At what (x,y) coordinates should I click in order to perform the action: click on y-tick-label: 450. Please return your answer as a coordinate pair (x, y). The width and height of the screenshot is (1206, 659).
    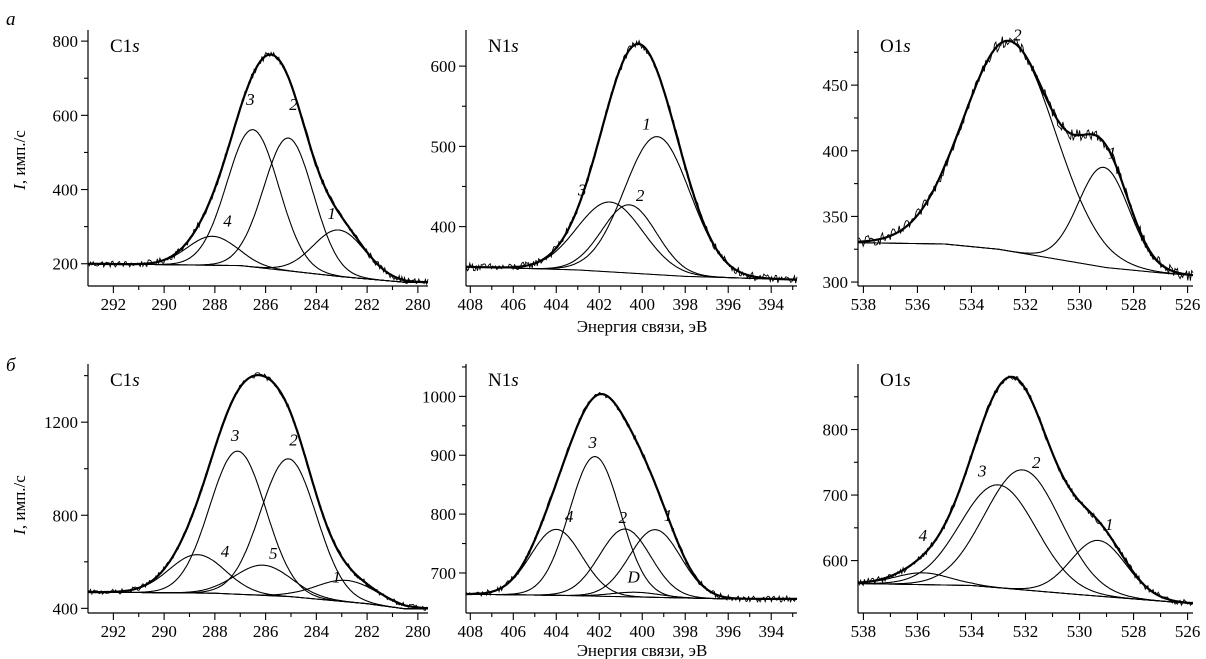
    Looking at the image, I should click on (836, 85).